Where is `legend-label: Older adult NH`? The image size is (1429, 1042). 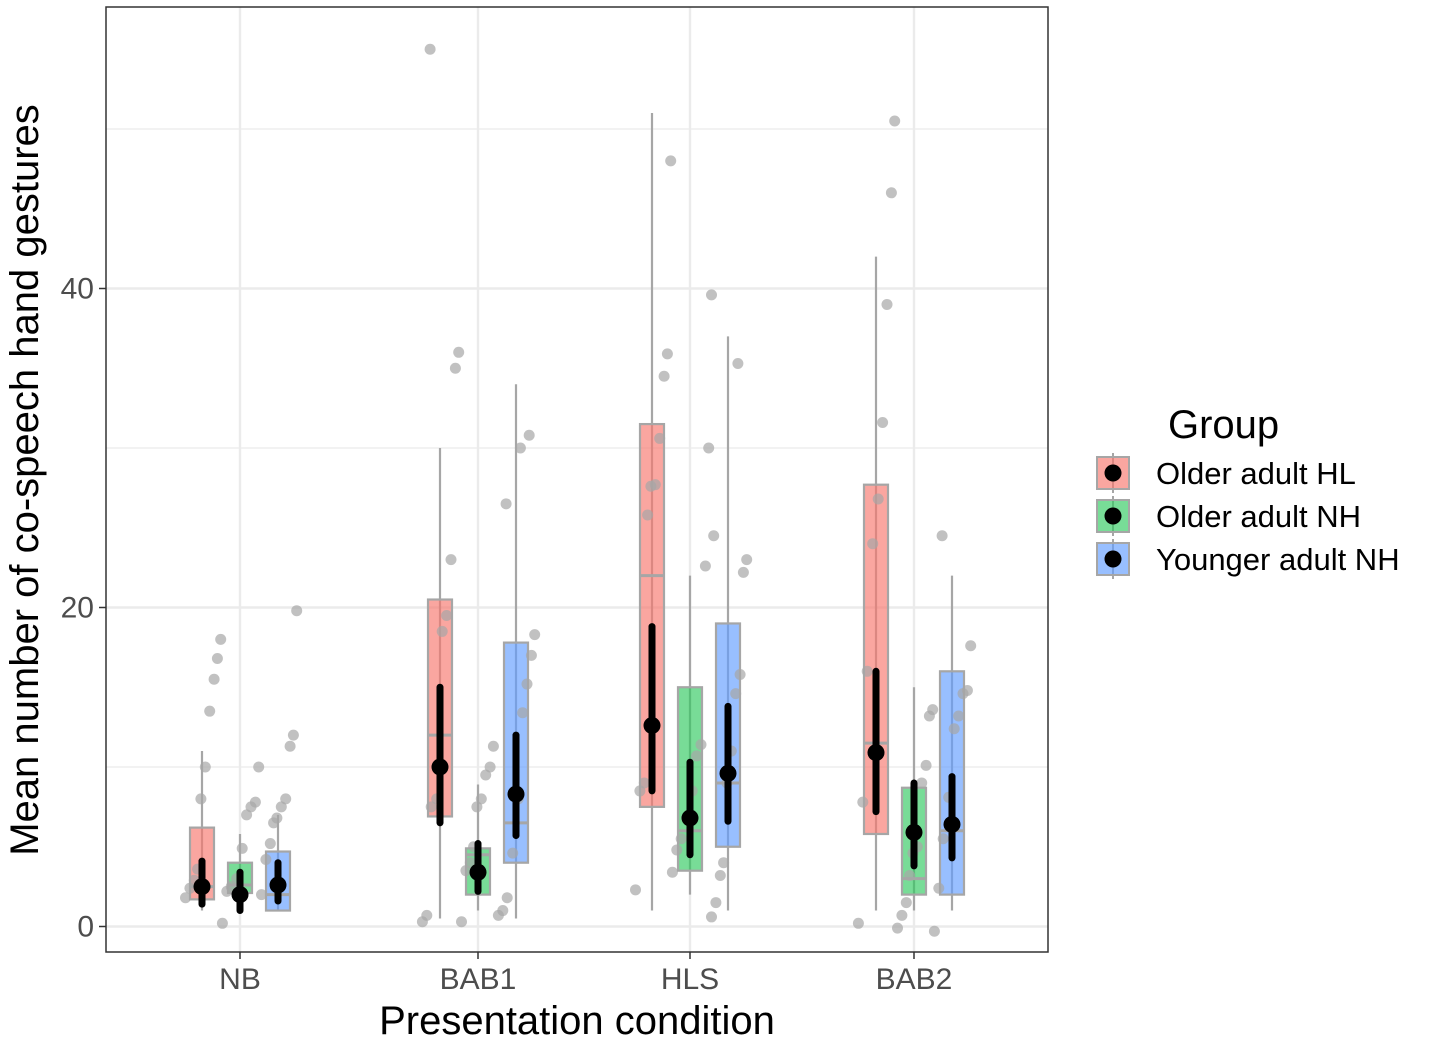
legend-label: Older adult NH is located at coordinates (1258, 516).